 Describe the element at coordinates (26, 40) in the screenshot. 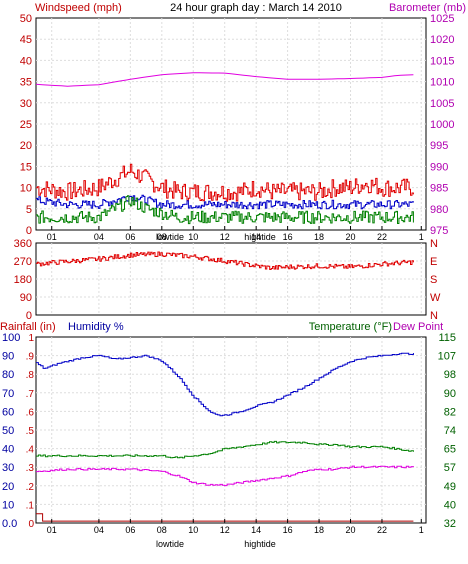

I see `left-axis-tick-label: 45` at that location.